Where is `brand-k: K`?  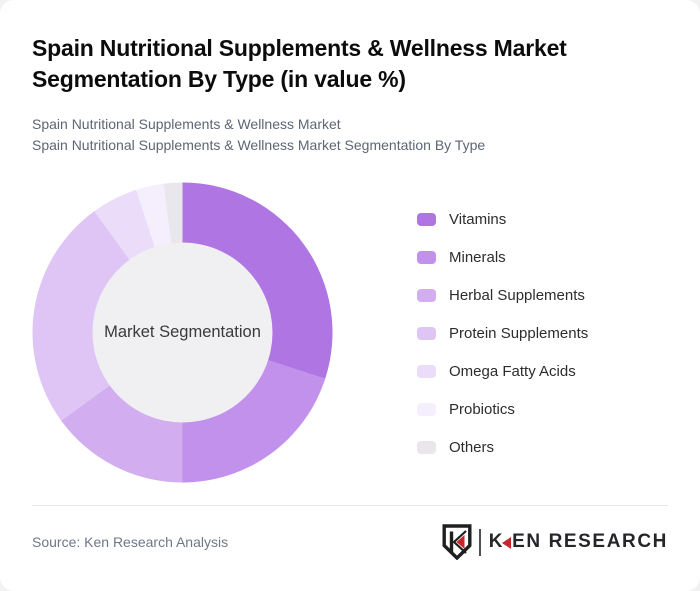 brand-k: K is located at coordinates (496, 541).